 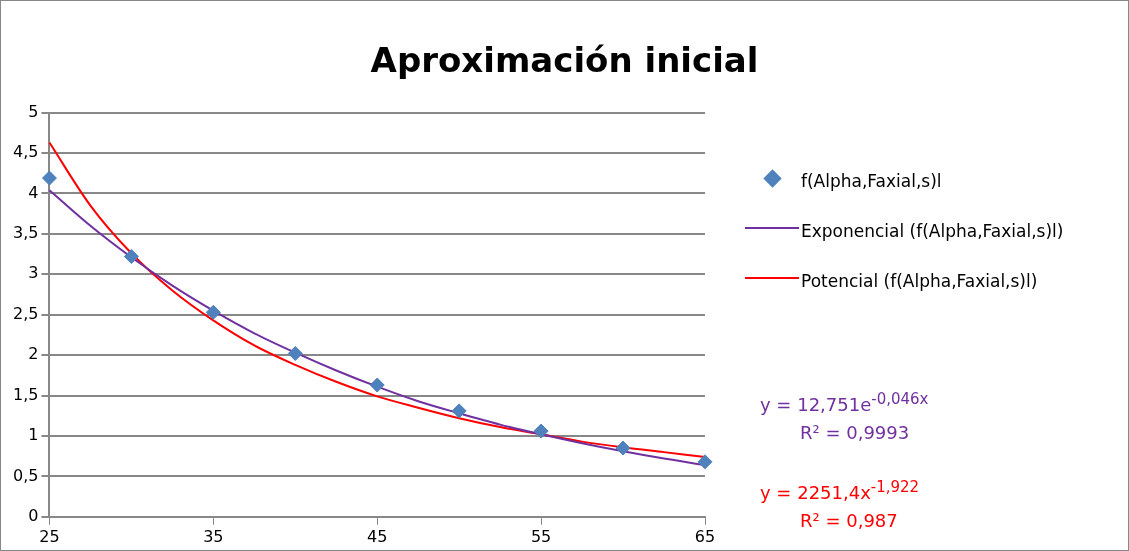 What do you see at coordinates (33, 354) in the screenshot?
I see `y-tick-label: 2` at bounding box center [33, 354].